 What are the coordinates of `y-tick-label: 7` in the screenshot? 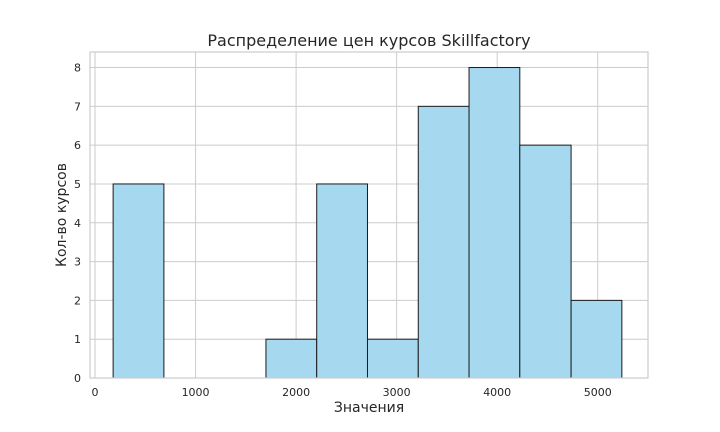 It's located at (77, 106).